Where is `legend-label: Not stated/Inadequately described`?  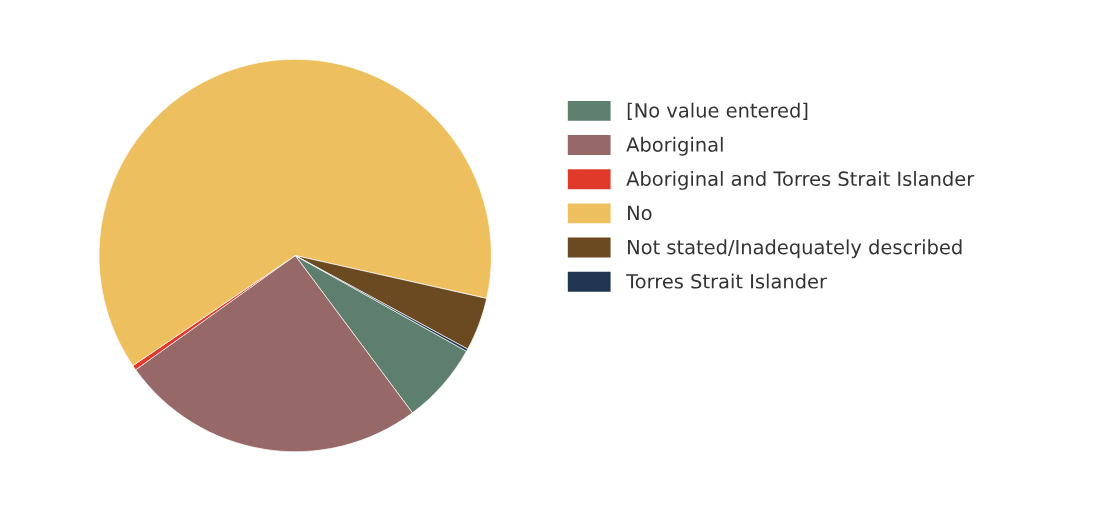 legend-label: Not stated/Inadequately described is located at coordinates (795, 249).